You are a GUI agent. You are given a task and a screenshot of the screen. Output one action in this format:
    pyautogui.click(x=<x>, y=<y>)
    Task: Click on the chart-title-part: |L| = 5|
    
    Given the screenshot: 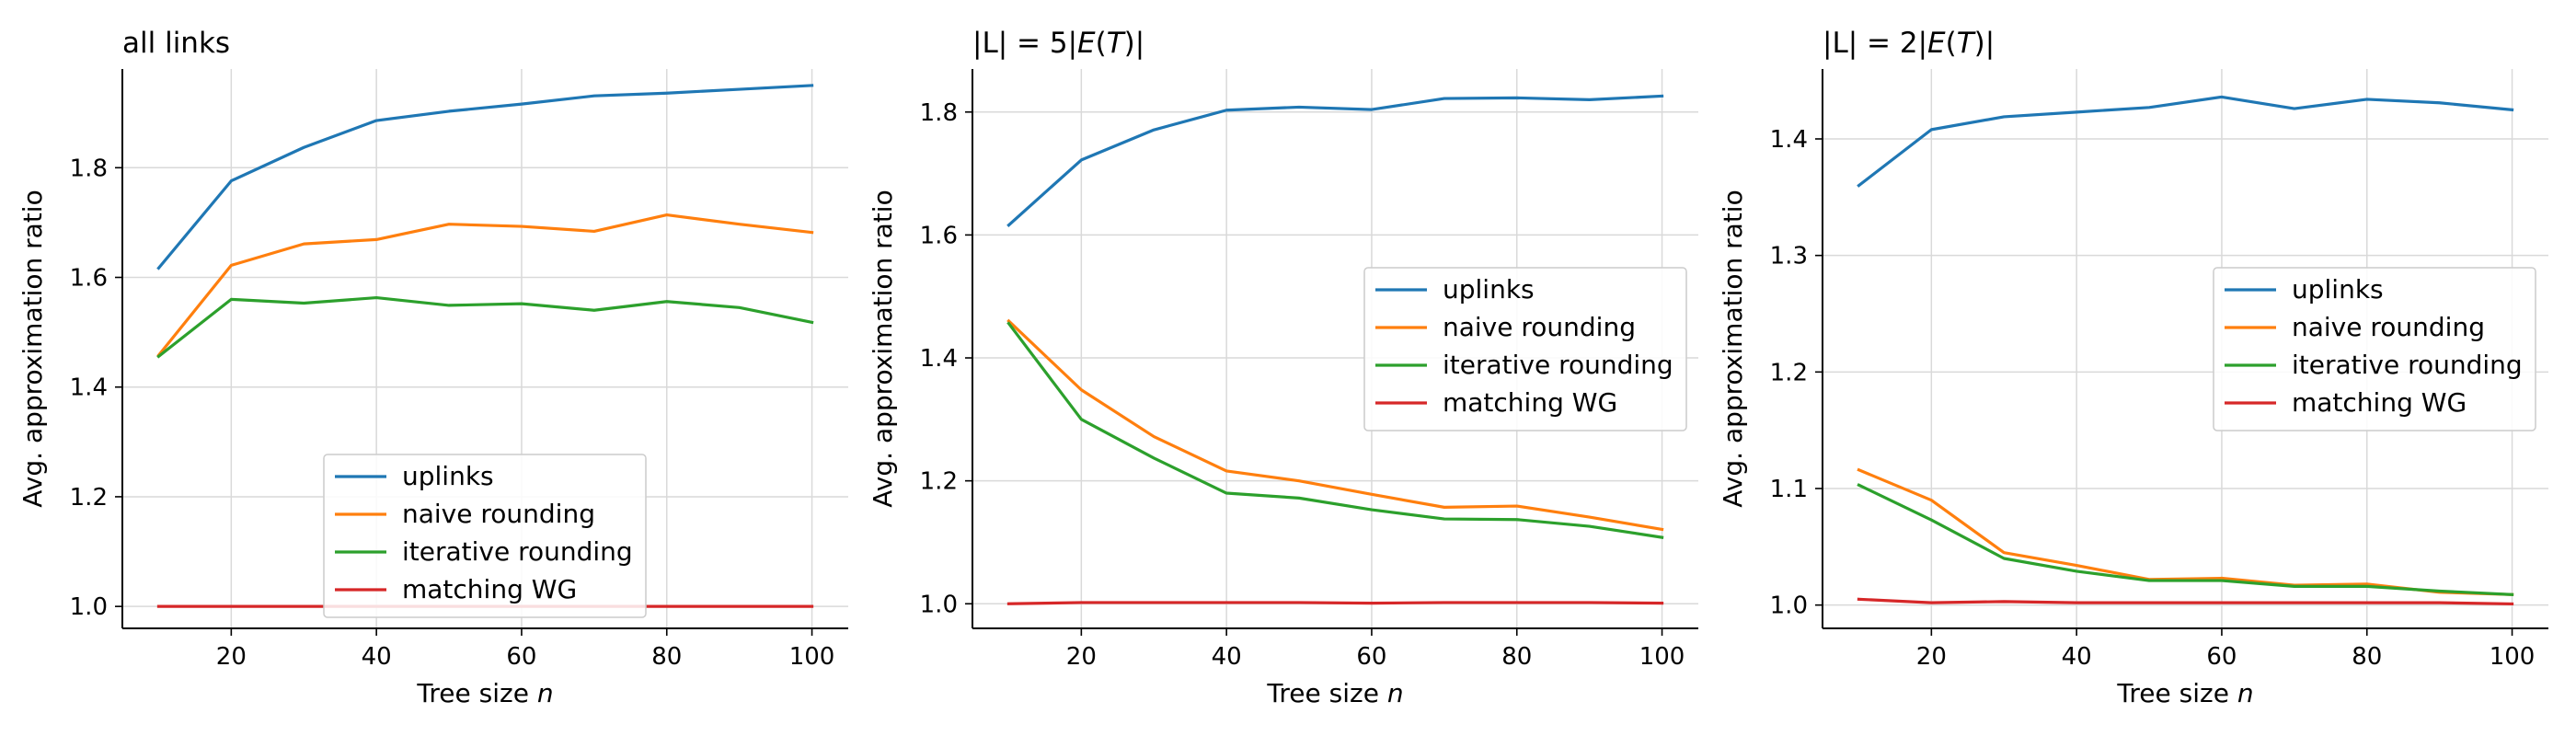 What is the action you would take?
    pyautogui.click(x=1024, y=43)
    